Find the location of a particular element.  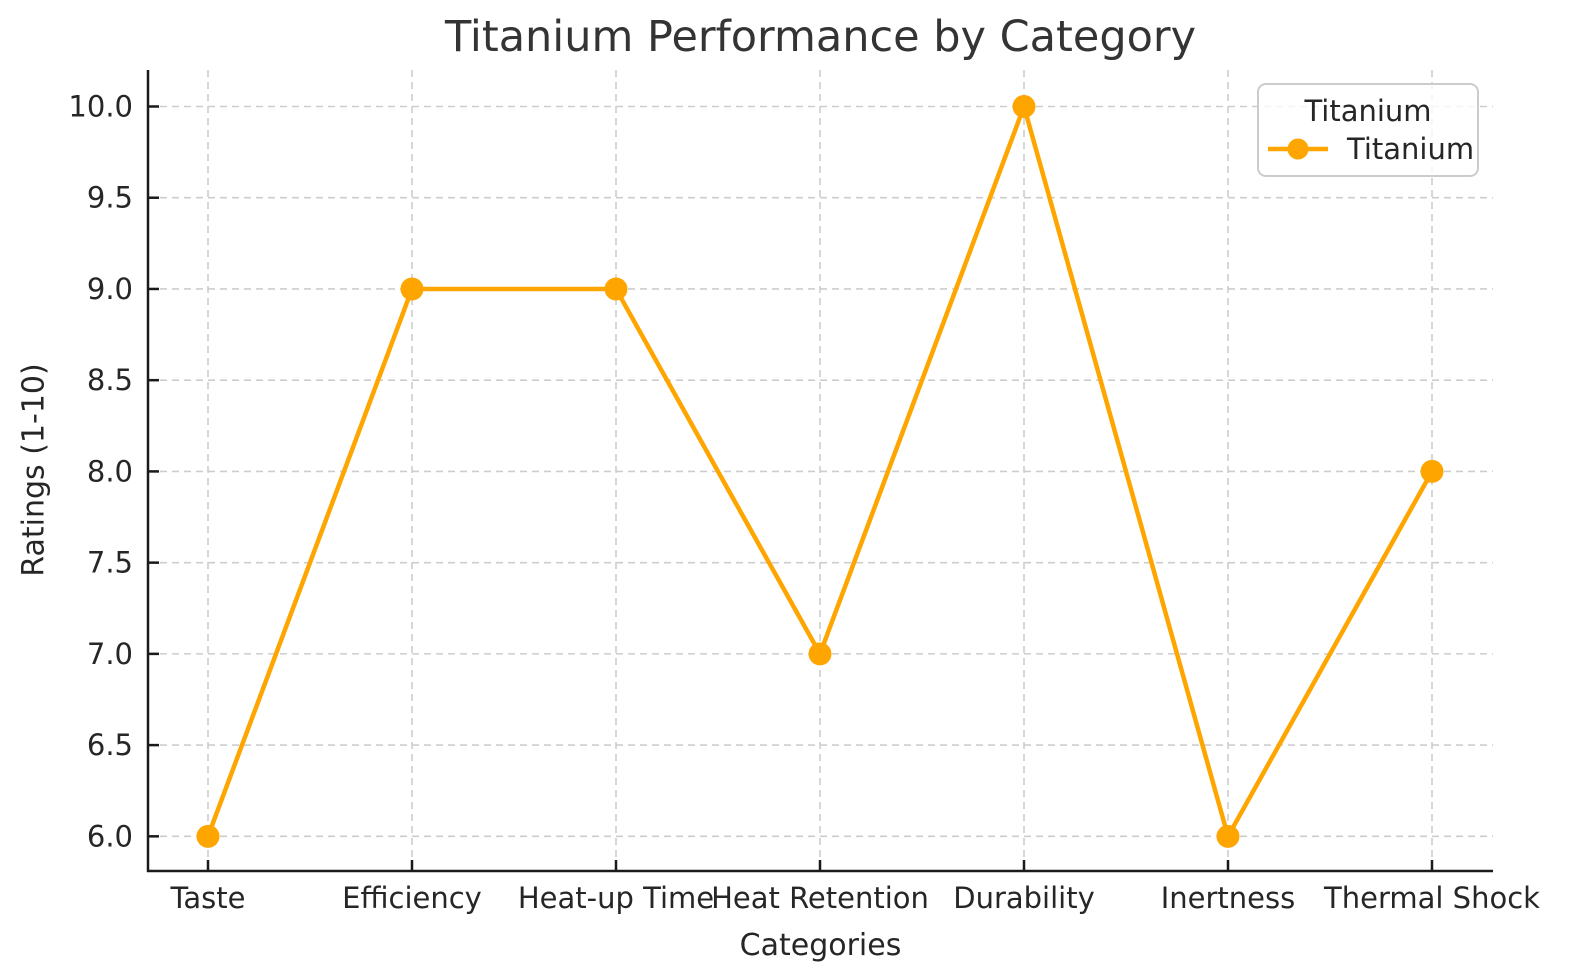

legend-entry: Titanium is located at coordinates (1370, 149).